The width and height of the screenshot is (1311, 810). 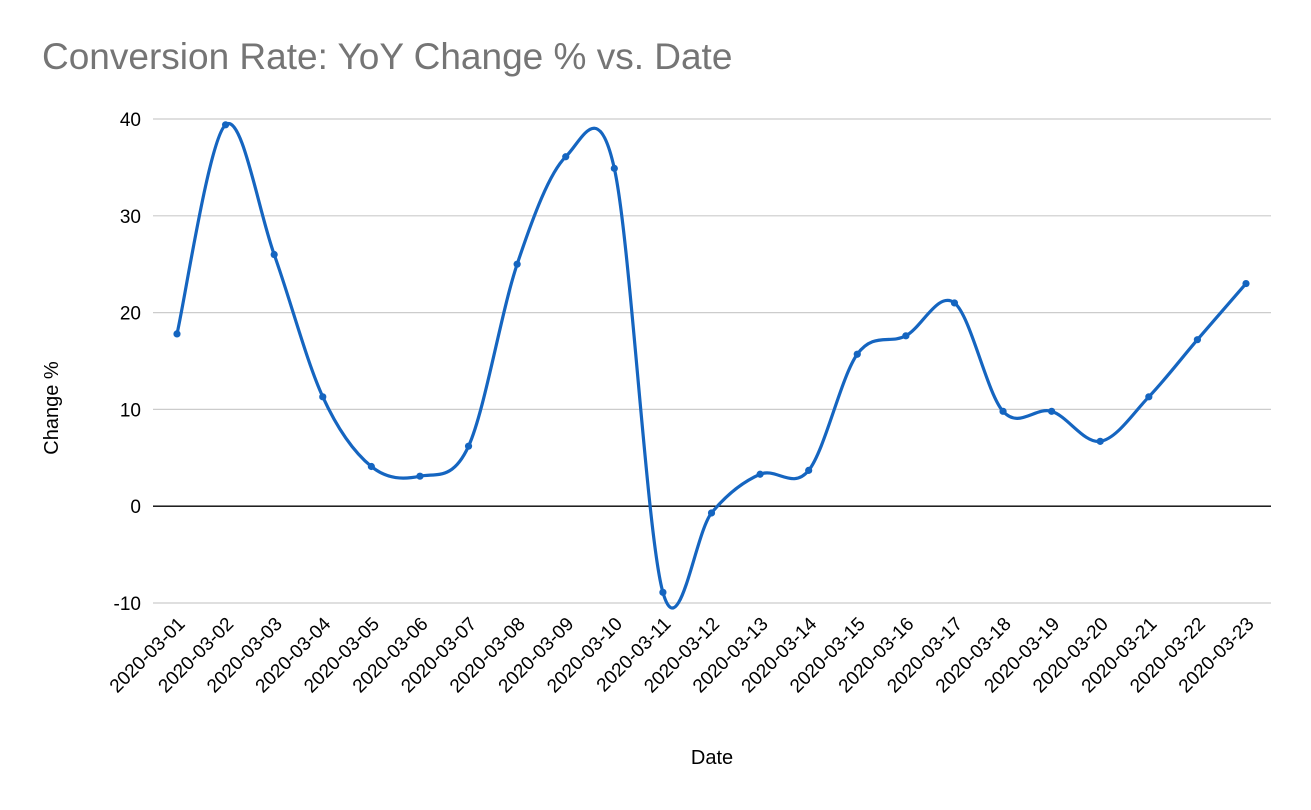 What do you see at coordinates (130, 410) in the screenshot?
I see `y-tick-label: 10` at bounding box center [130, 410].